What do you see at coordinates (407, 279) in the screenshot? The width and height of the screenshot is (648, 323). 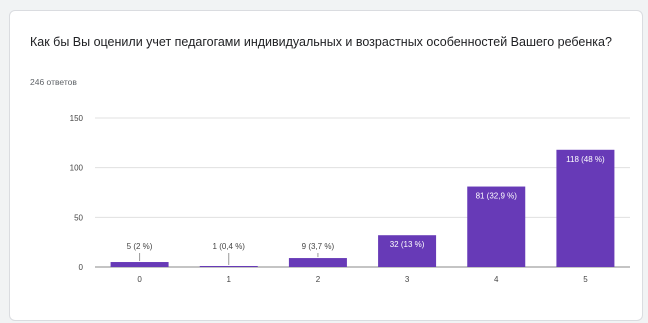 I see `x-tick-label: 3` at bounding box center [407, 279].